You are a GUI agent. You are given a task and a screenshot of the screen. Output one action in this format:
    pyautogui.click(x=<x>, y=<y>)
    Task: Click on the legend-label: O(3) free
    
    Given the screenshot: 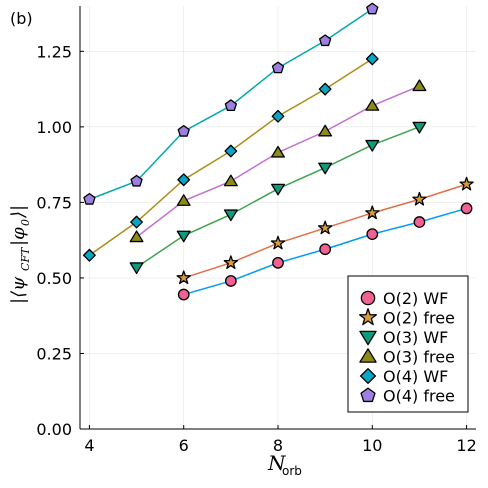 What is the action you would take?
    pyautogui.click(x=419, y=357)
    